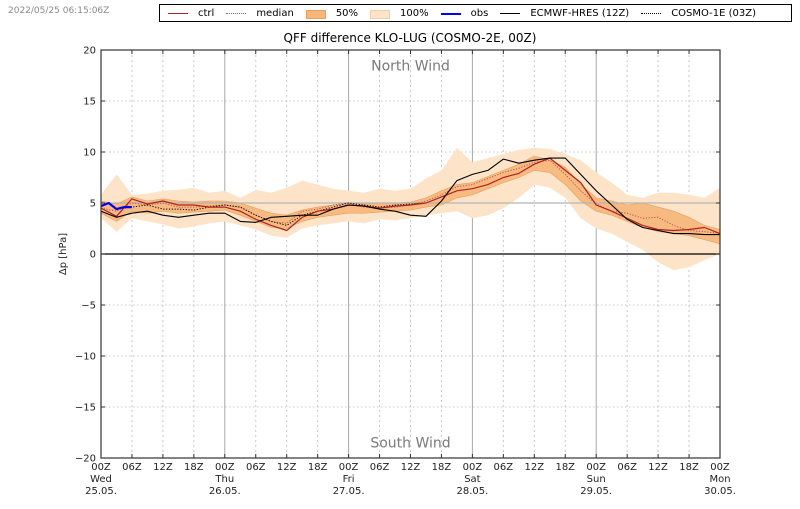 This screenshot has width=800, height=509. I want to click on x-tick-date: 28.05., so click(472, 491).